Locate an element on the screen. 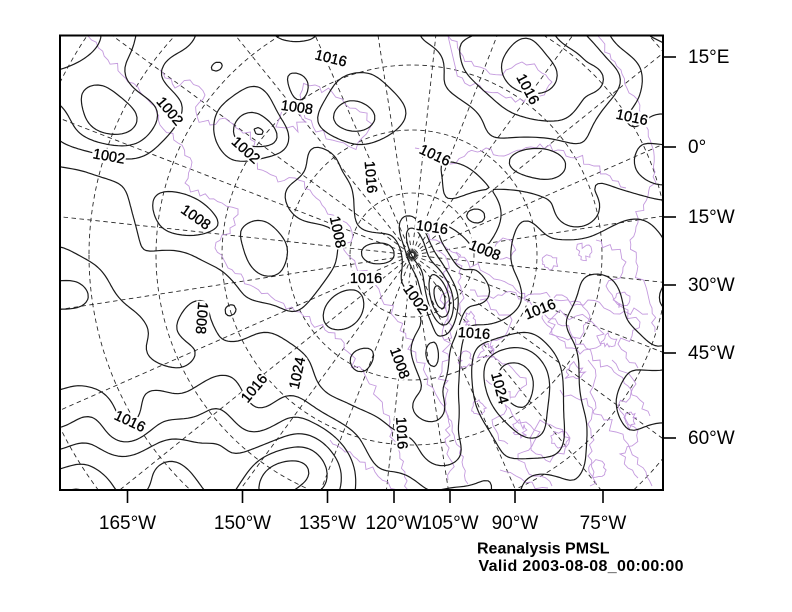 The image size is (792, 612). svg-text: 105°W is located at coordinates (449, 523).